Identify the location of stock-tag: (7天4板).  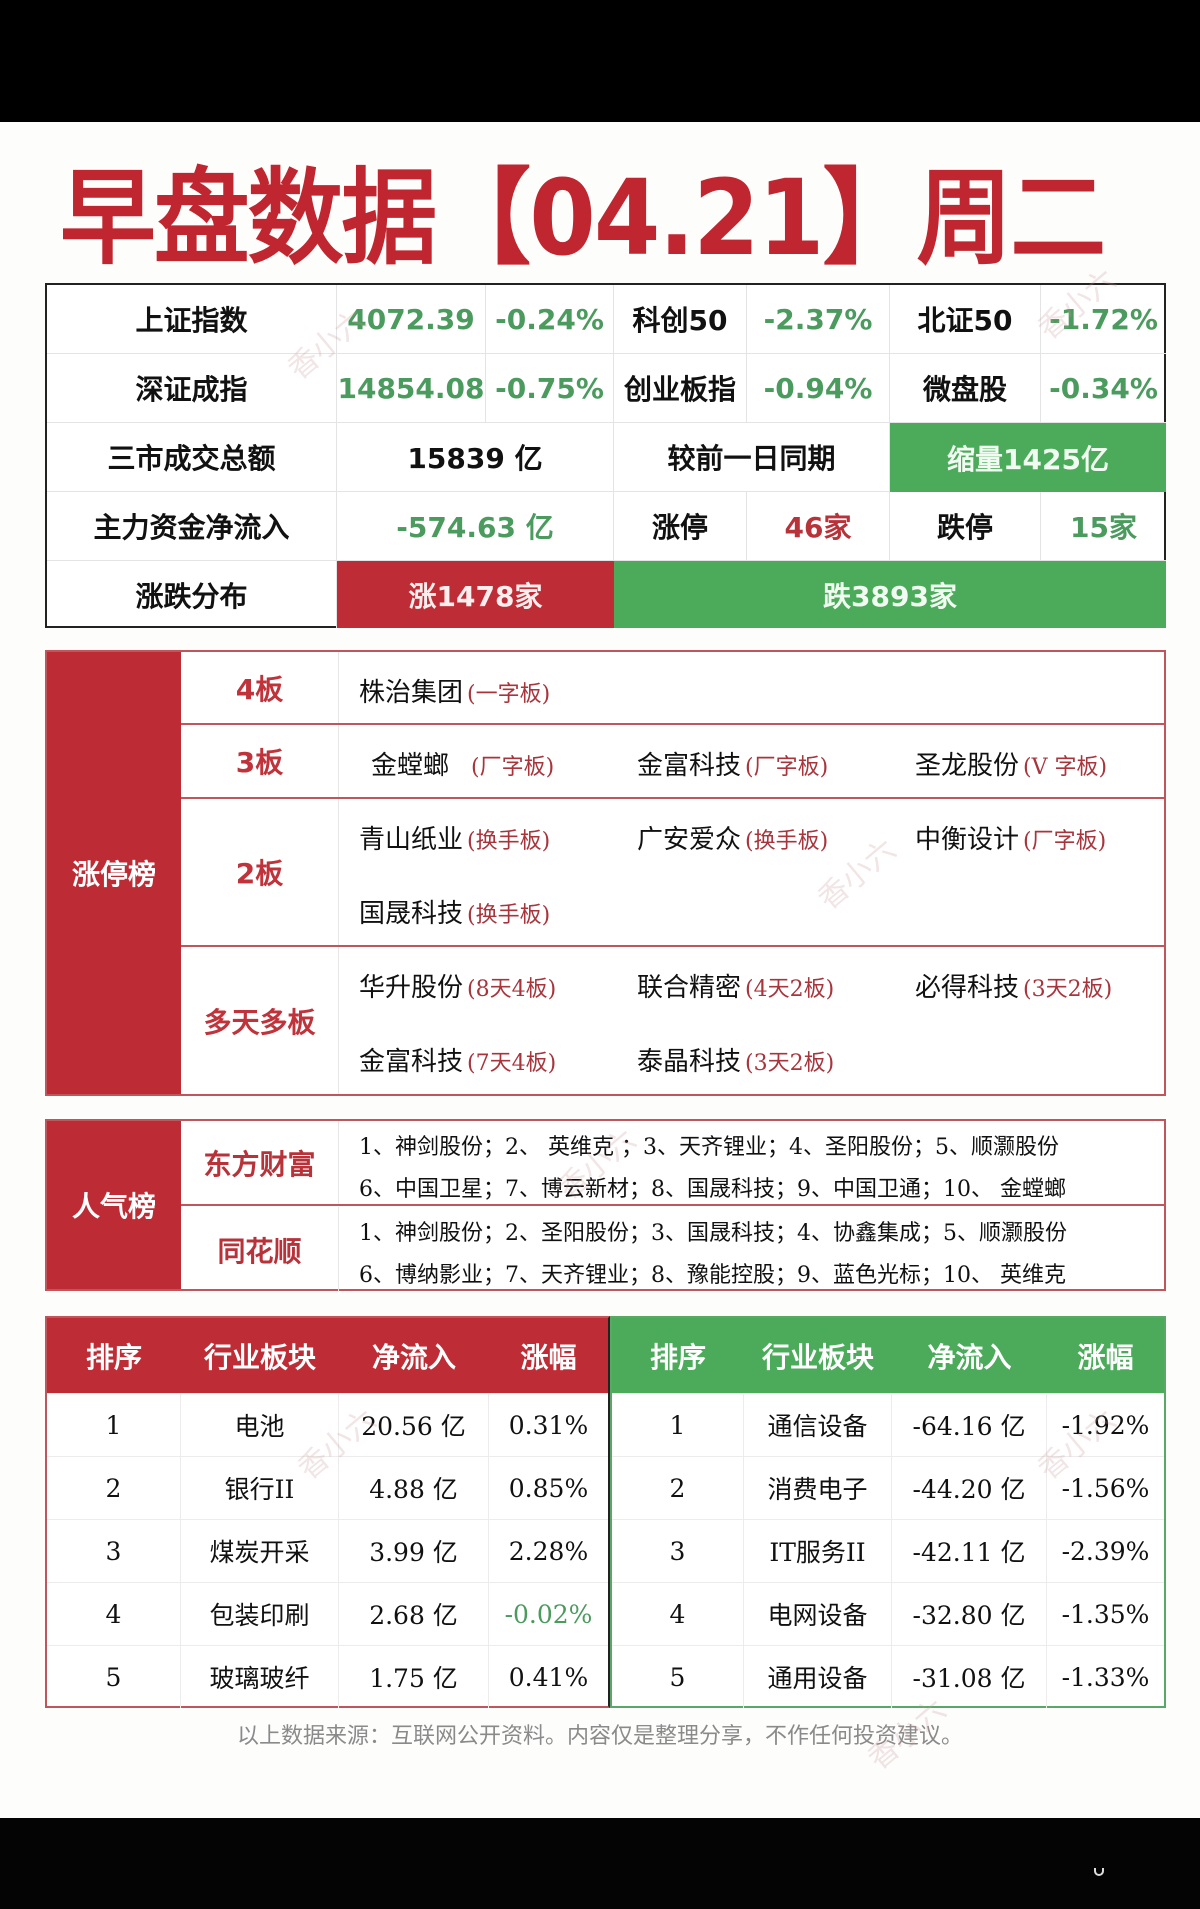
(512, 1063).